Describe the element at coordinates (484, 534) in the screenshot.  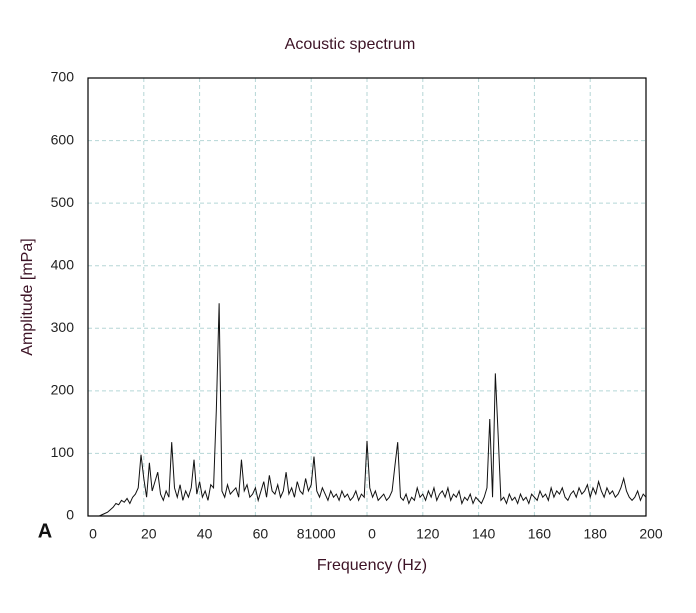
I see `x-tick-label: 140` at that location.